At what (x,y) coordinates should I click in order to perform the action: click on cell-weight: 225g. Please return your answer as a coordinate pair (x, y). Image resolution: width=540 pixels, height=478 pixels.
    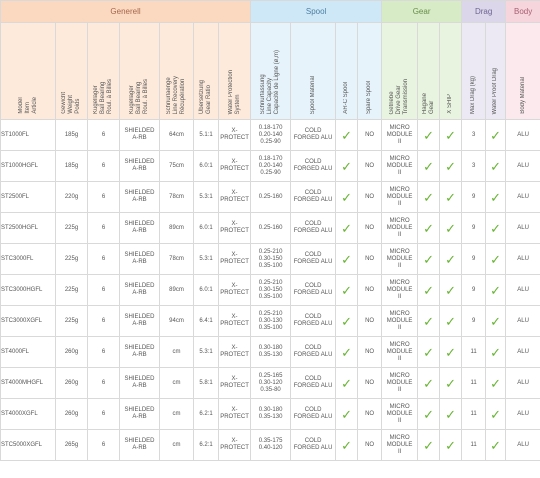
    Looking at the image, I should click on (71, 321).